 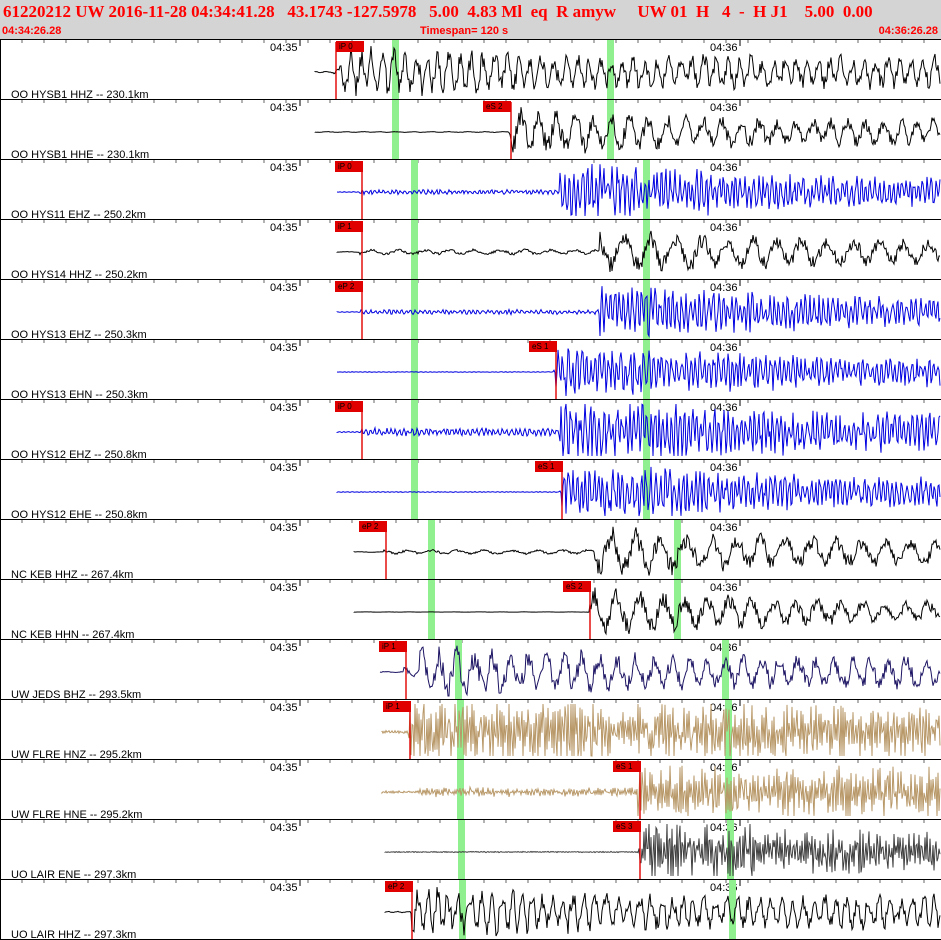 I want to click on pick-label: iP 0, so click(x=345, y=166).